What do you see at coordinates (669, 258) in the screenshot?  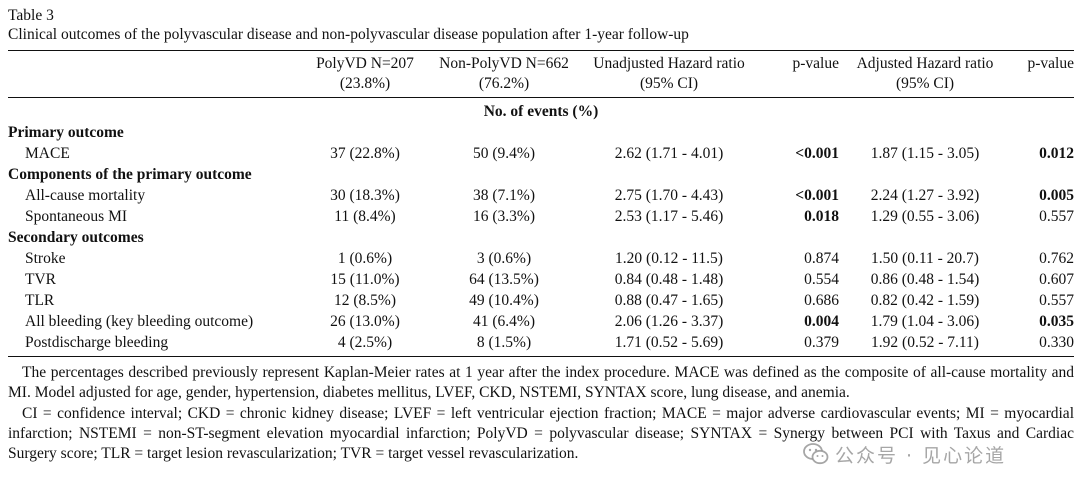 I see `unadjusted-hr-cell: 1.20 (0.12 - 11.5)` at bounding box center [669, 258].